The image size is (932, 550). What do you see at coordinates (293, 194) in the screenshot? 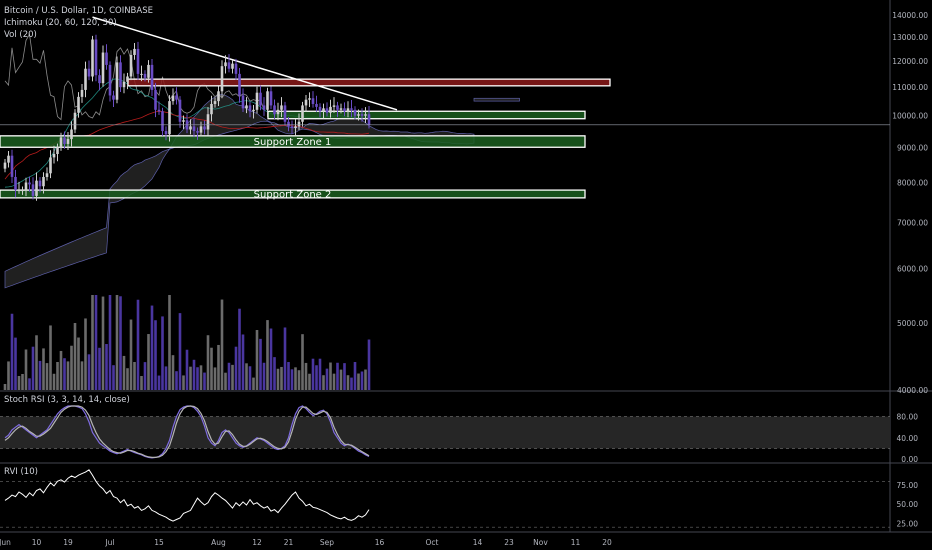
I see `support-zone` at bounding box center [293, 194].